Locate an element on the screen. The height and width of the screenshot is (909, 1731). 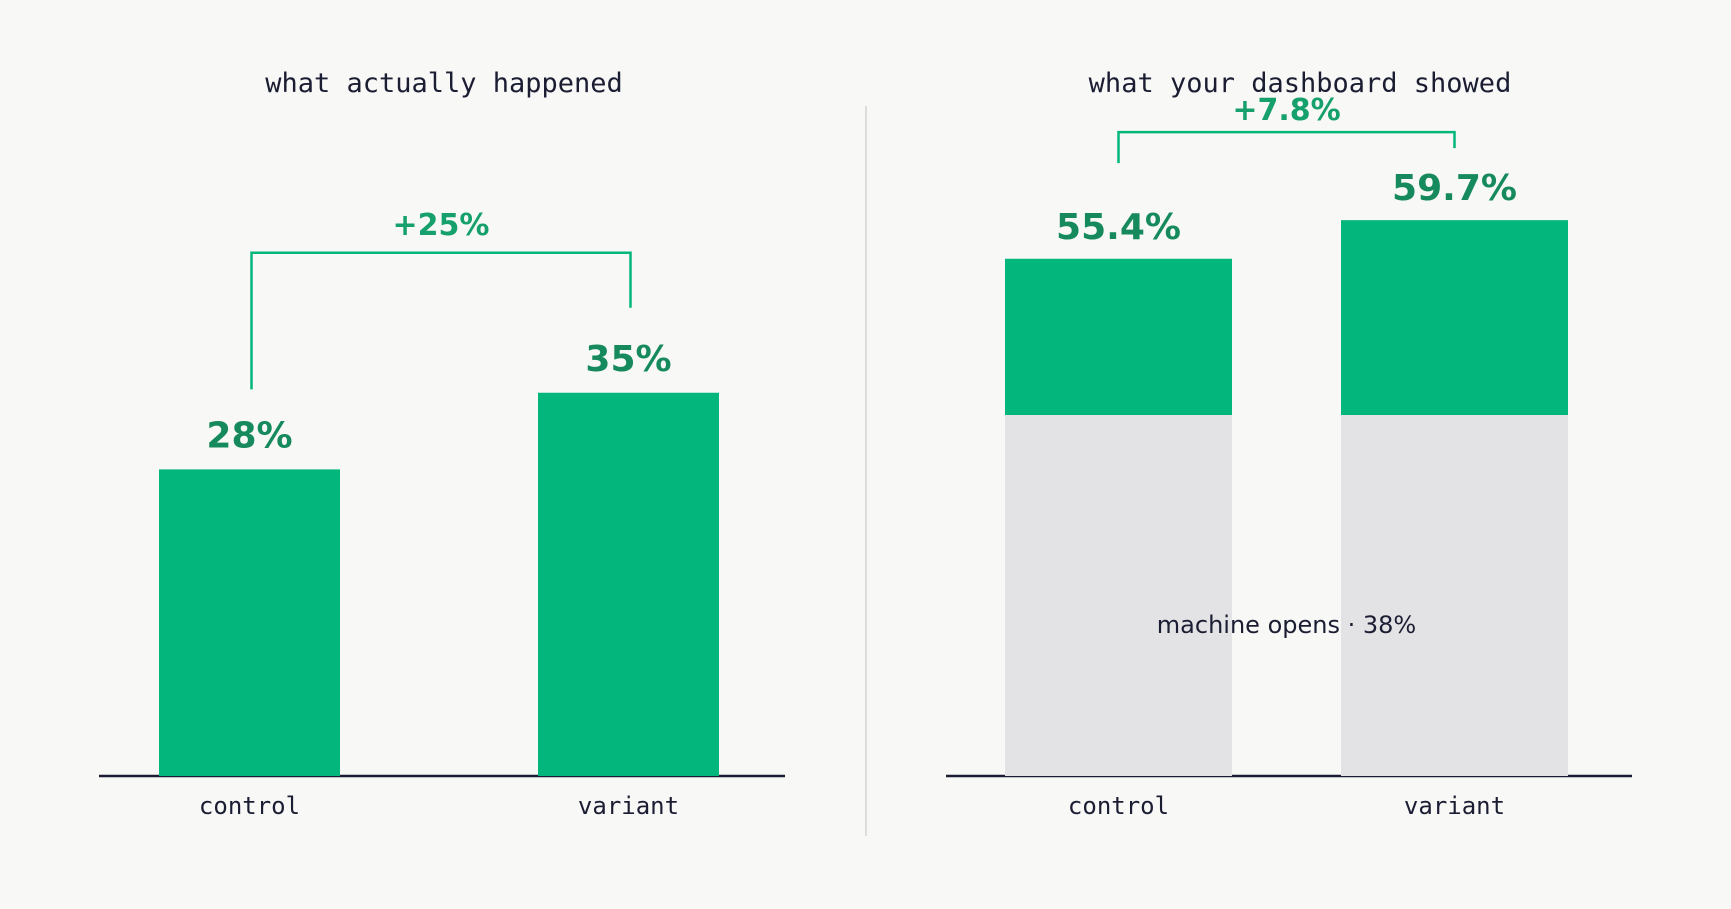
right-delta-bracket is located at coordinates (1286, 147).